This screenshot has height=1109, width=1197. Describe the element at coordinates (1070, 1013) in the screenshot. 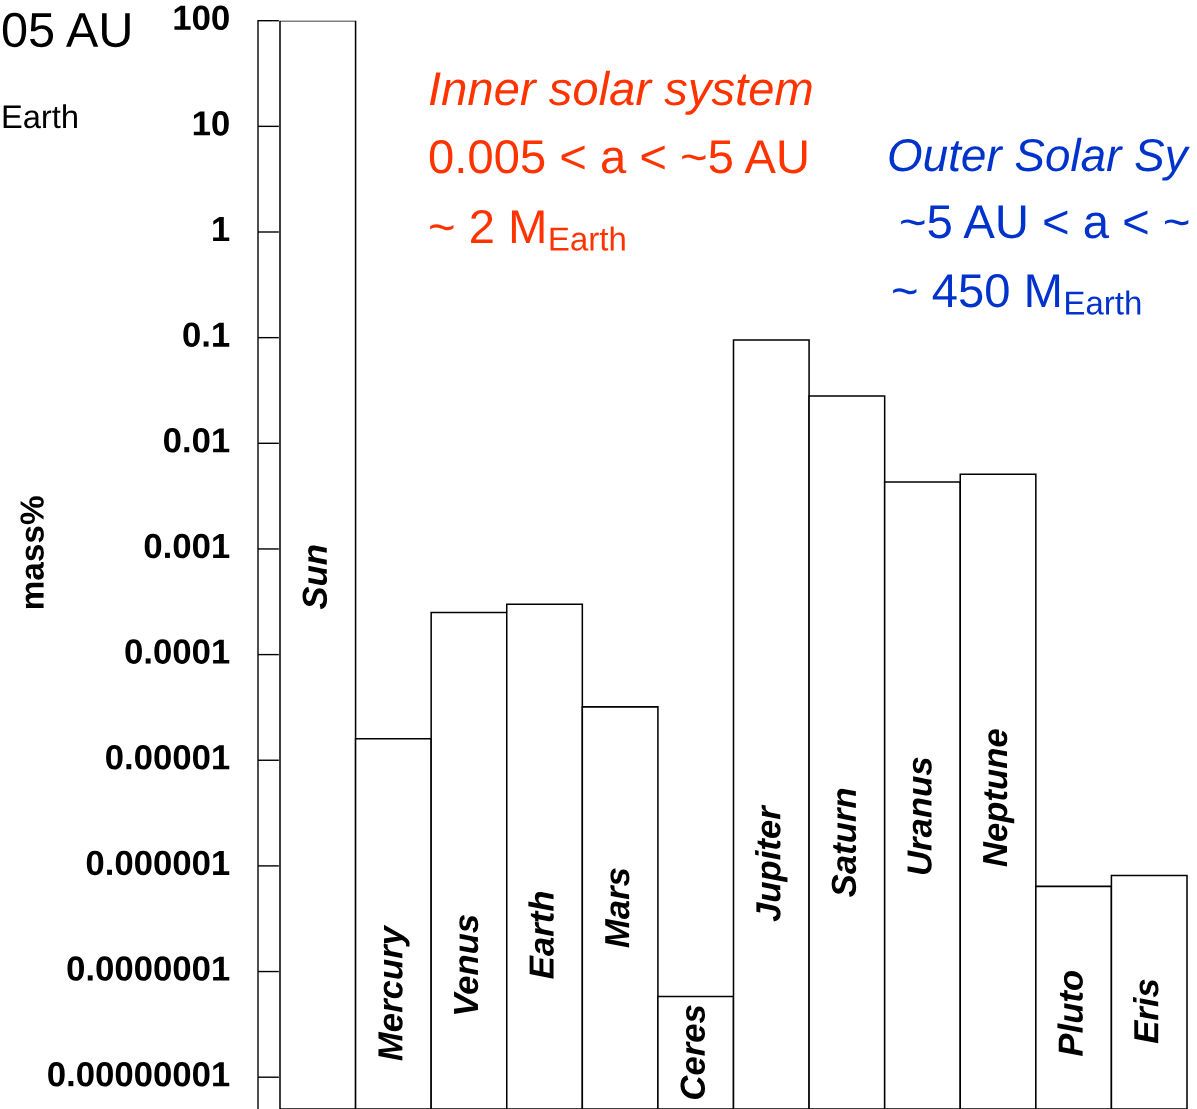

I see `x-tick-label: Pluto` at that location.